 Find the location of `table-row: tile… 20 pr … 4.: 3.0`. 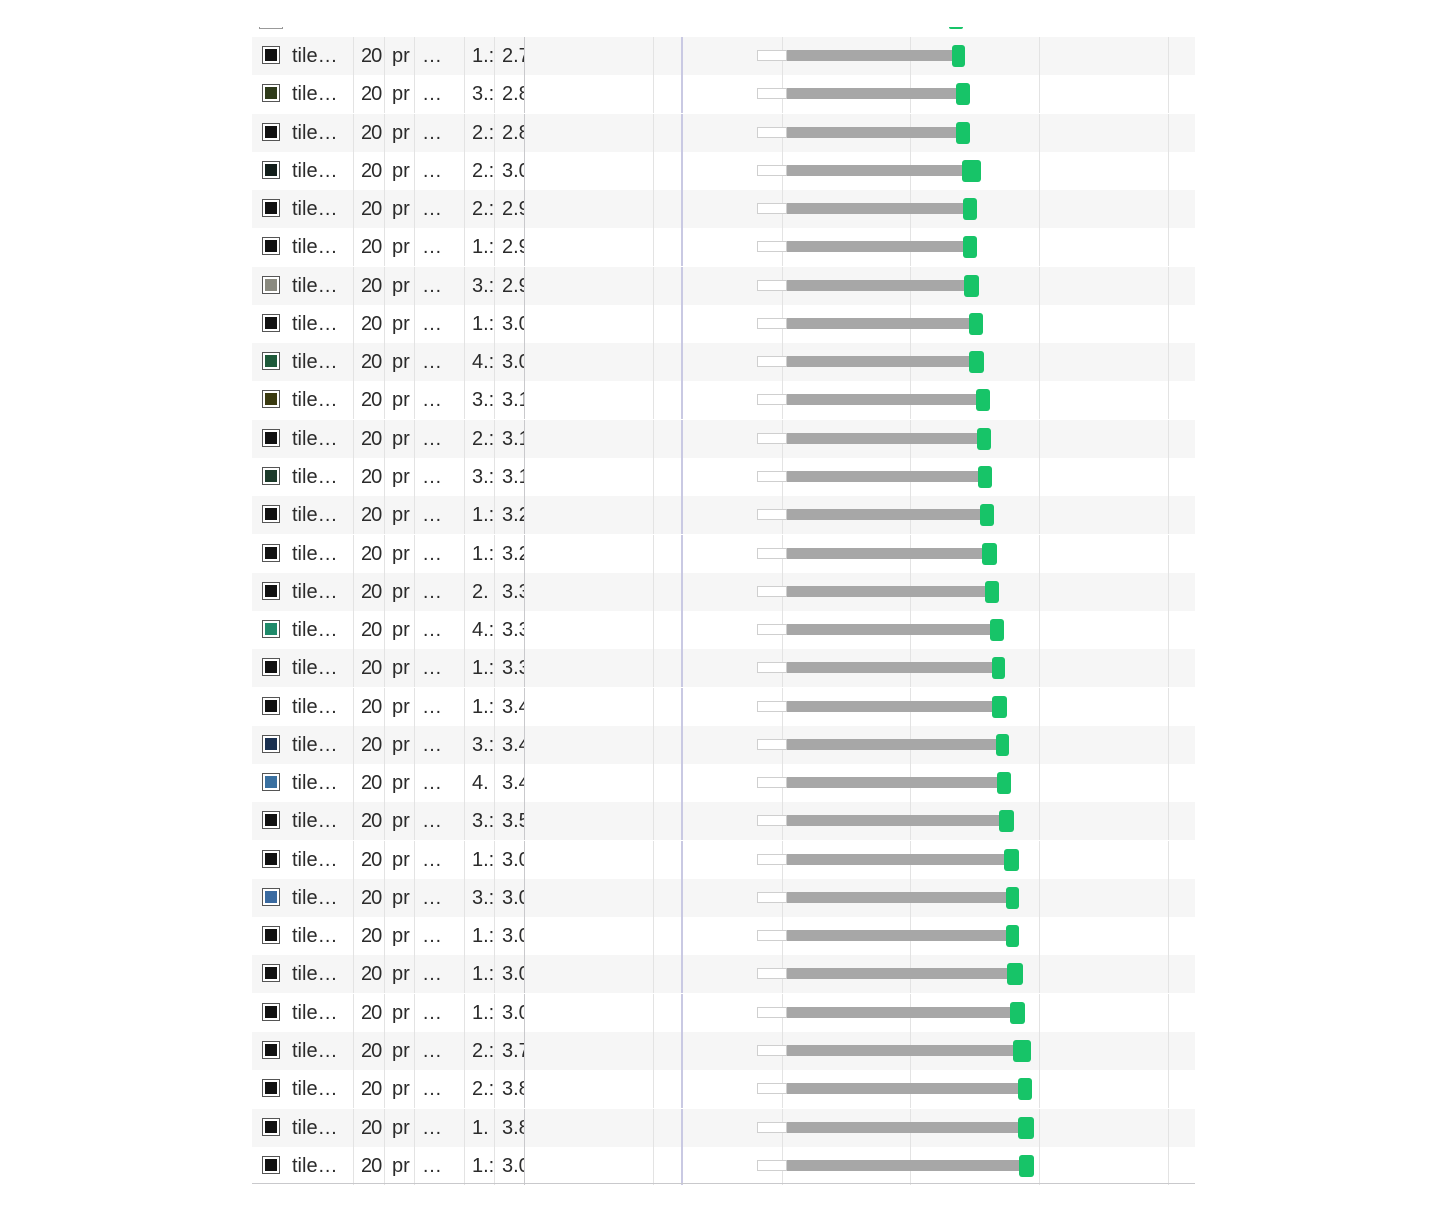

table-row: tile… 20 pr … 4.: 3.0 is located at coordinates (723, 362).